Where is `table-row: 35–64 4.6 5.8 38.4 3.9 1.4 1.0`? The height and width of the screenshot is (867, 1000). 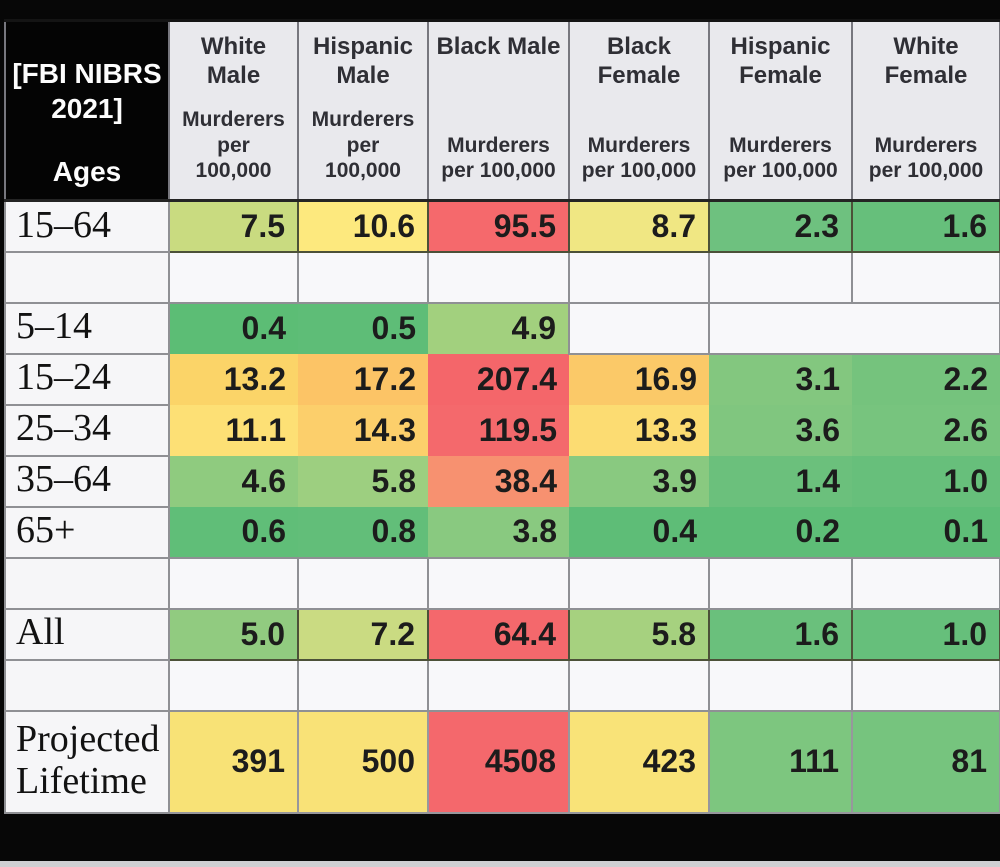 table-row: 35–64 4.6 5.8 38.4 3.9 1.4 1.0 is located at coordinates (502, 481).